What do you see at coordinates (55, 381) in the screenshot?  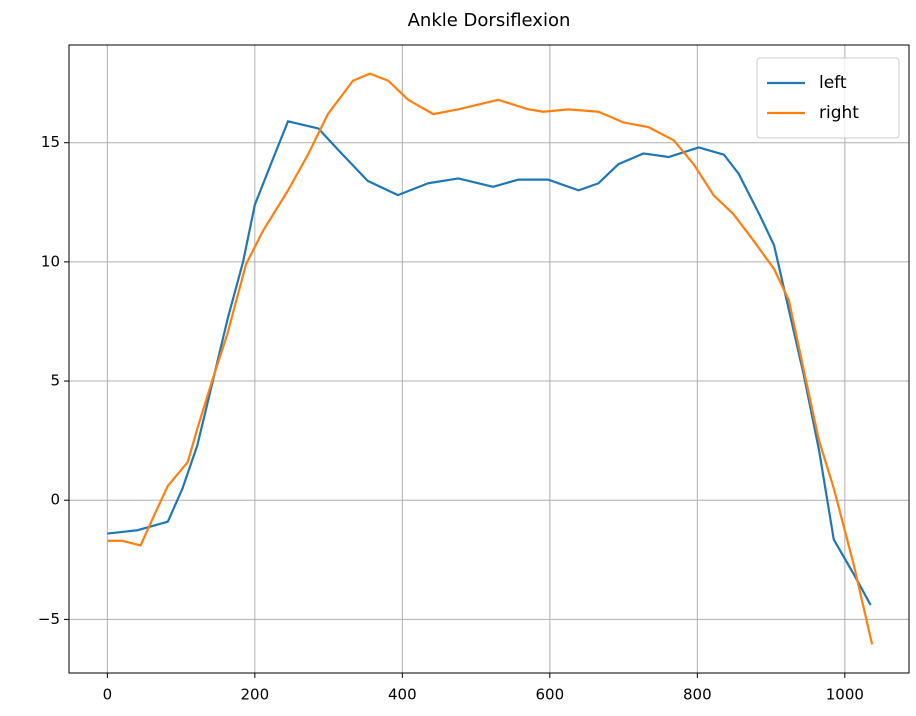 I see `y-tick-label: 5` at bounding box center [55, 381].